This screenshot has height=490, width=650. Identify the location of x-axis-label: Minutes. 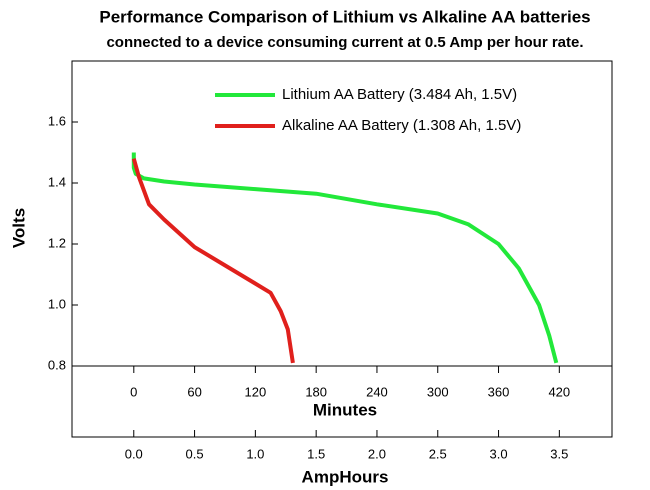
(345, 409).